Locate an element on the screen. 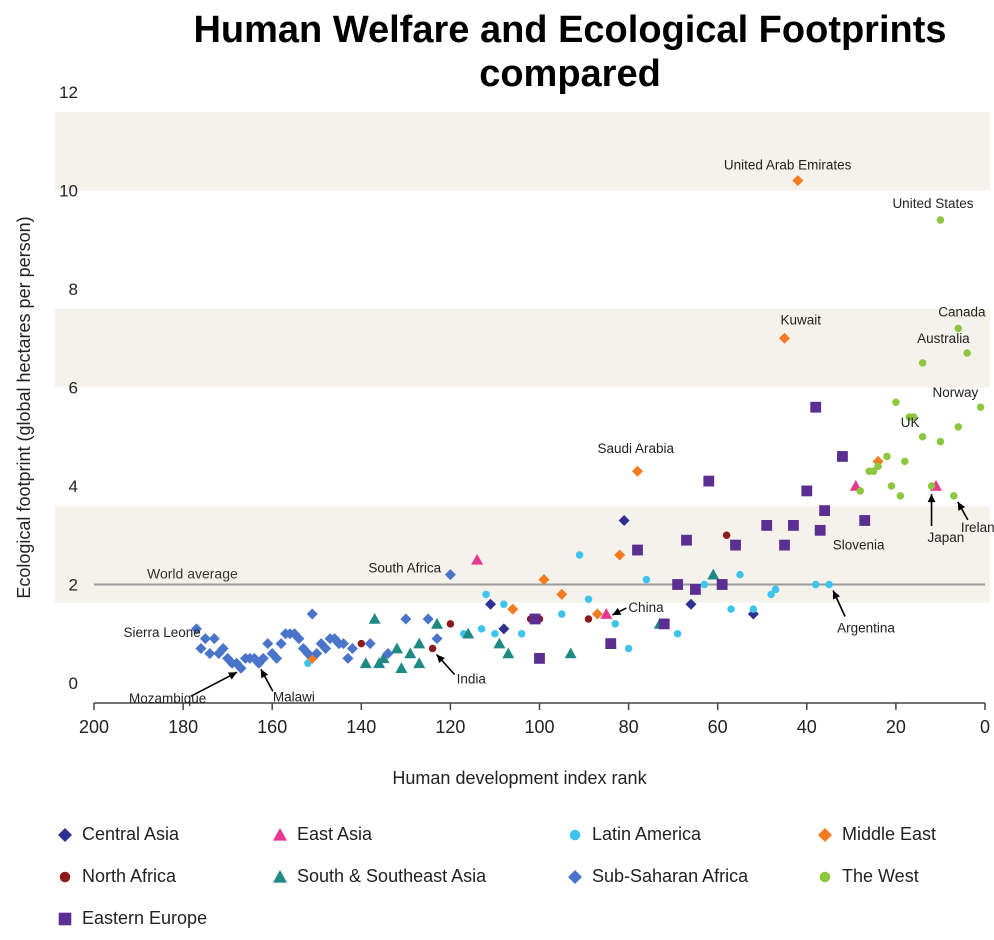 The height and width of the screenshot is (940, 994). legend-label: Sub-Saharan Africa is located at coordinates (670, 876).